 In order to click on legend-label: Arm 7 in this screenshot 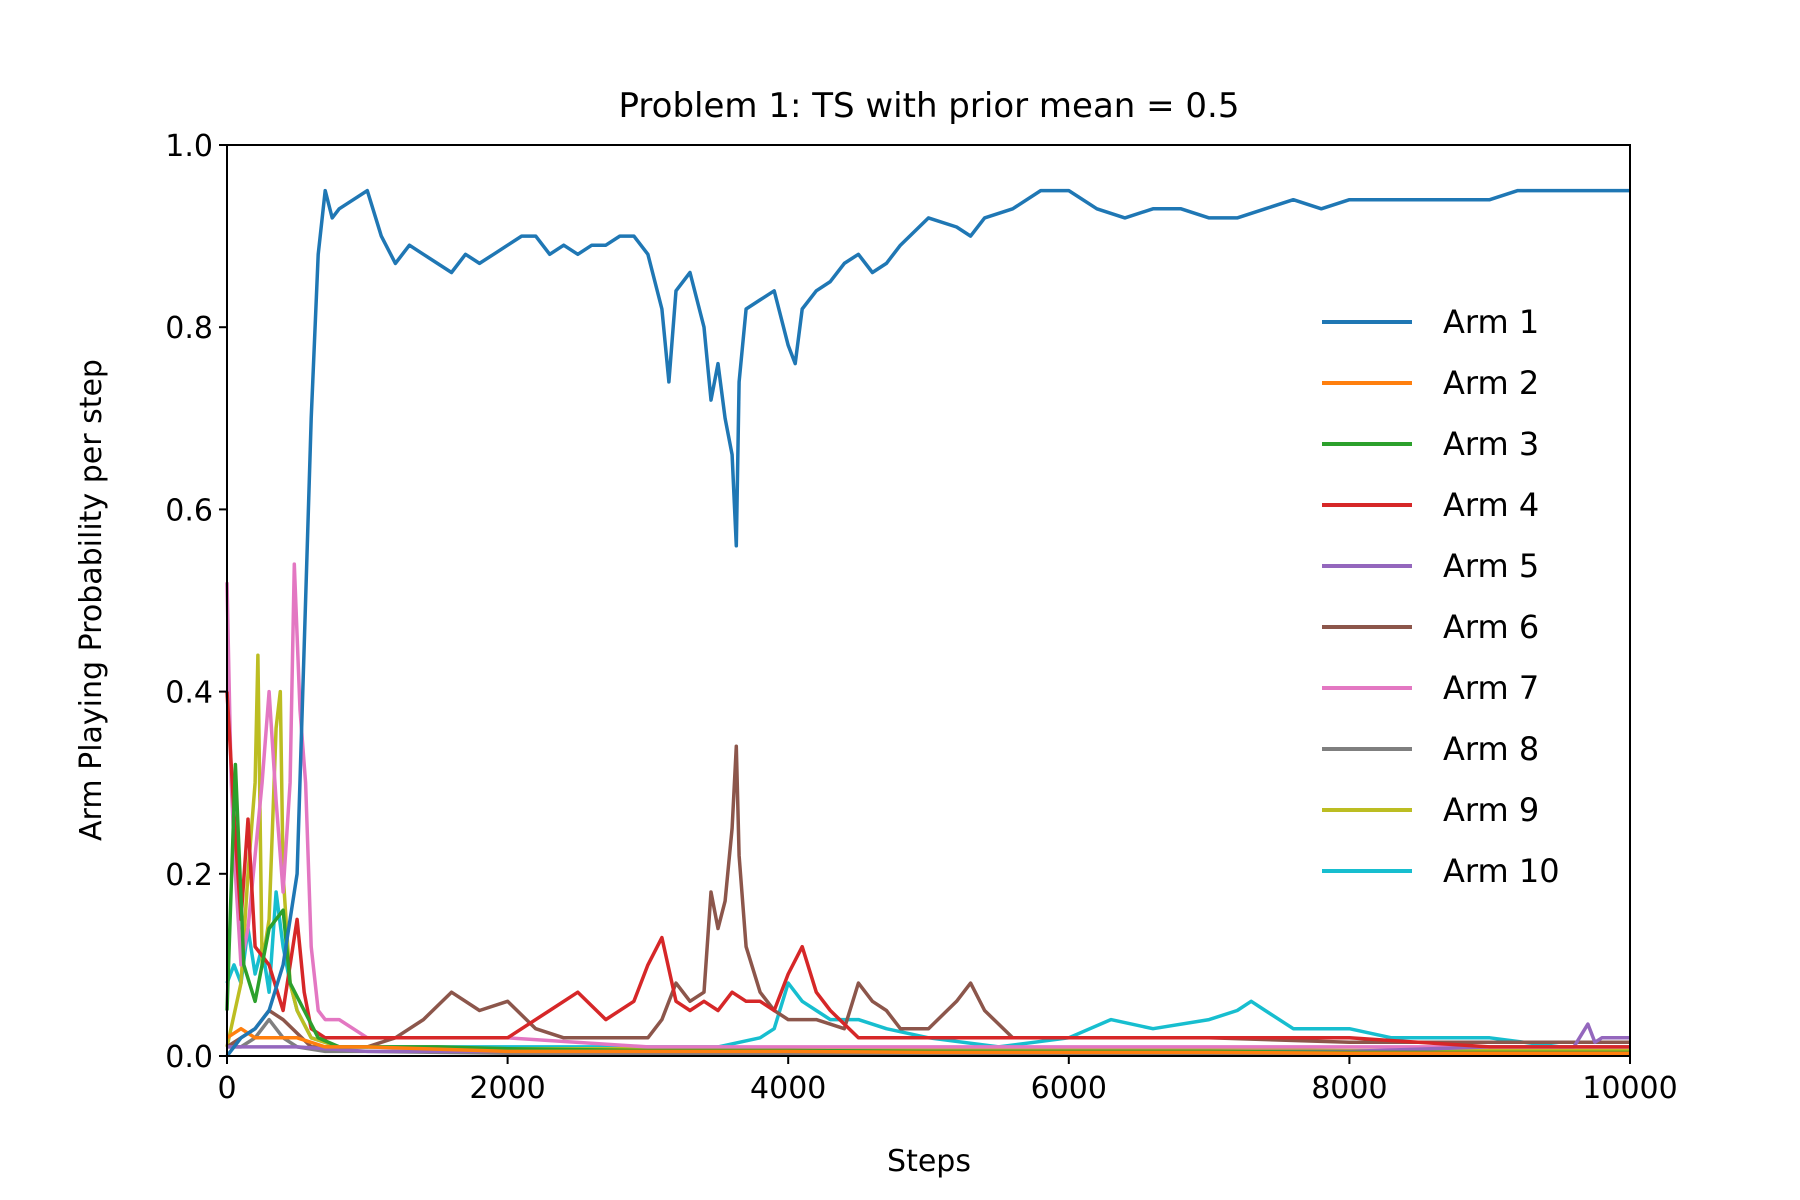, I will do `click(1491, 688)`.